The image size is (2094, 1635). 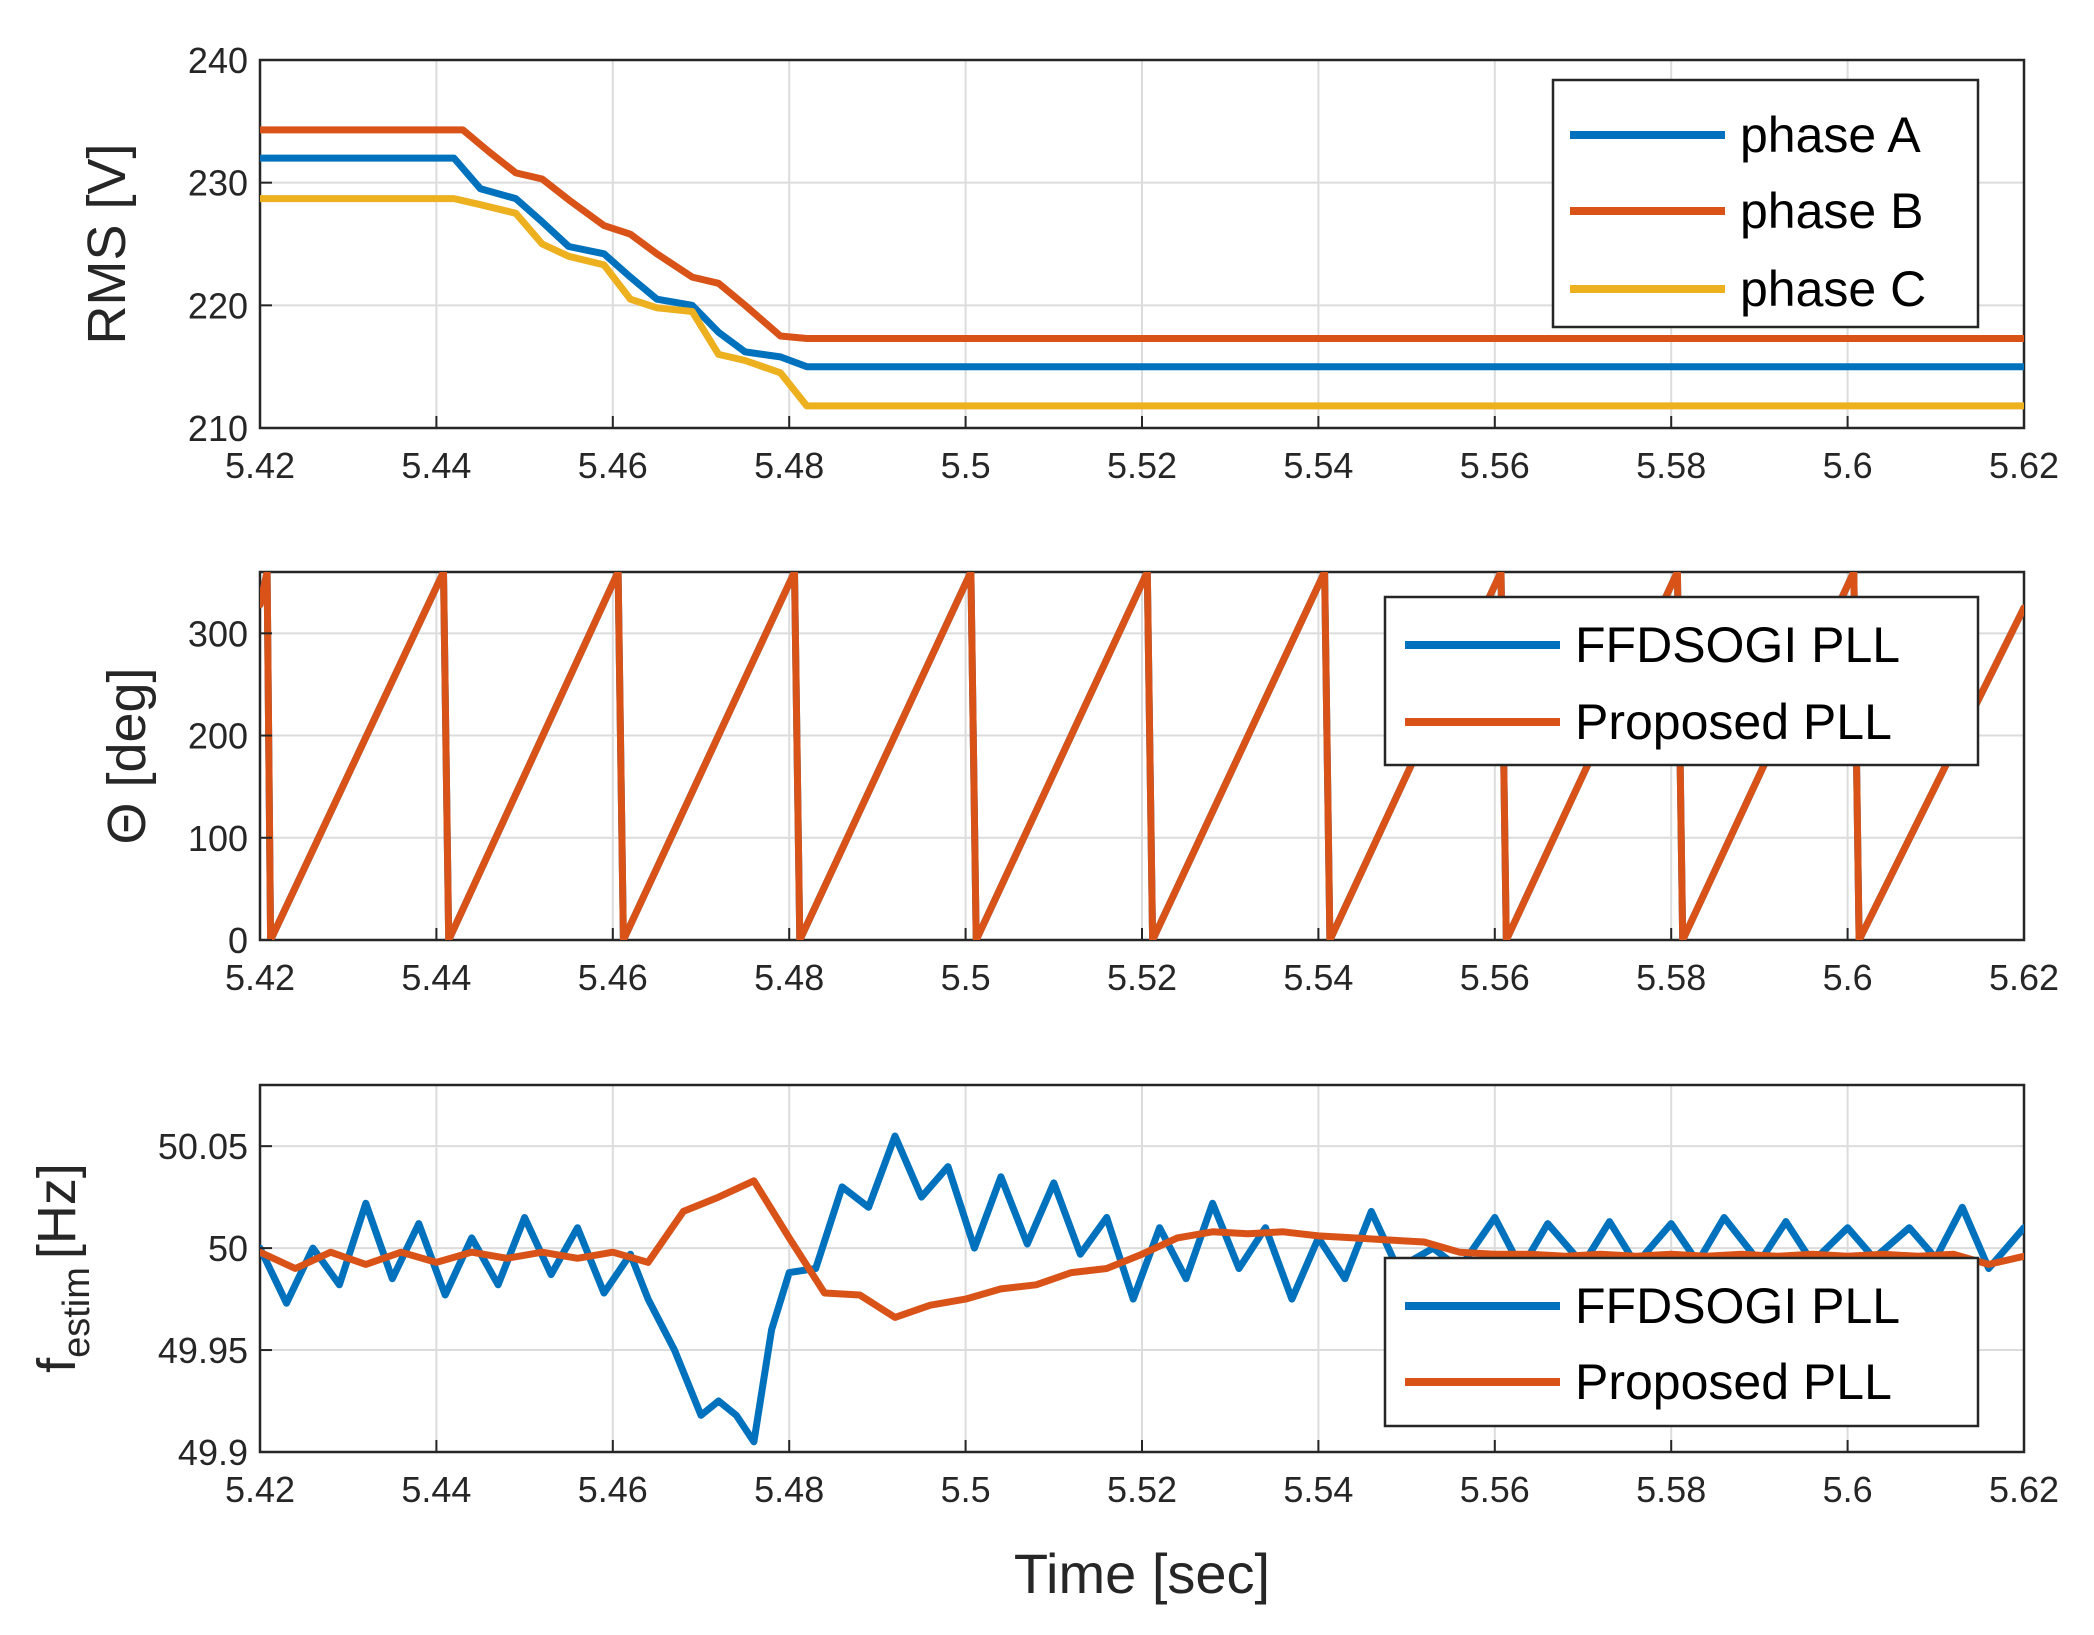 What do you see at coordinates (218, 60) in the screenshot?
I see `y-tick-label: 240` at bounding box center [218, 60].